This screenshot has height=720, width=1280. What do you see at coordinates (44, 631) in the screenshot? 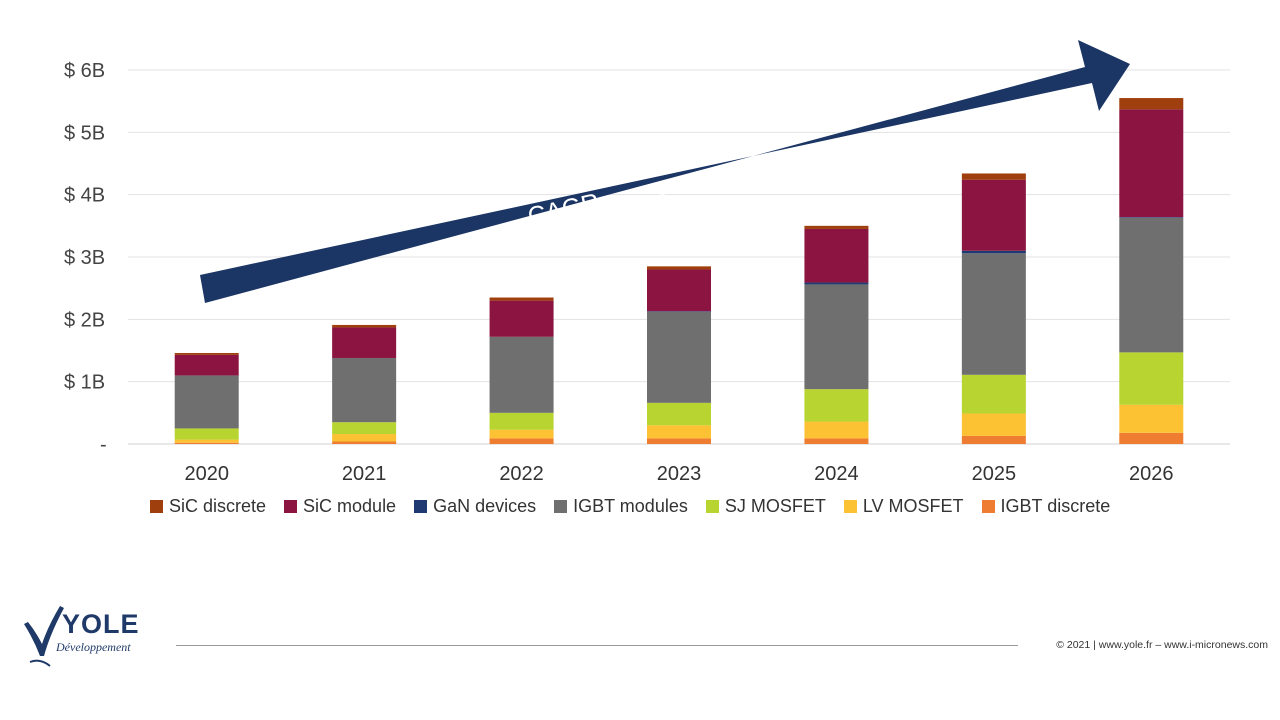
I see `logo-y-glyph` at bounding box center [44, 631].